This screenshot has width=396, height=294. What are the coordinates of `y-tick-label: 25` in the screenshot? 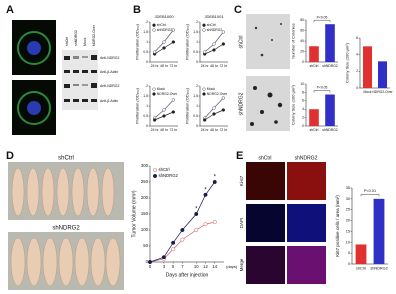 It's located at (348, 210).